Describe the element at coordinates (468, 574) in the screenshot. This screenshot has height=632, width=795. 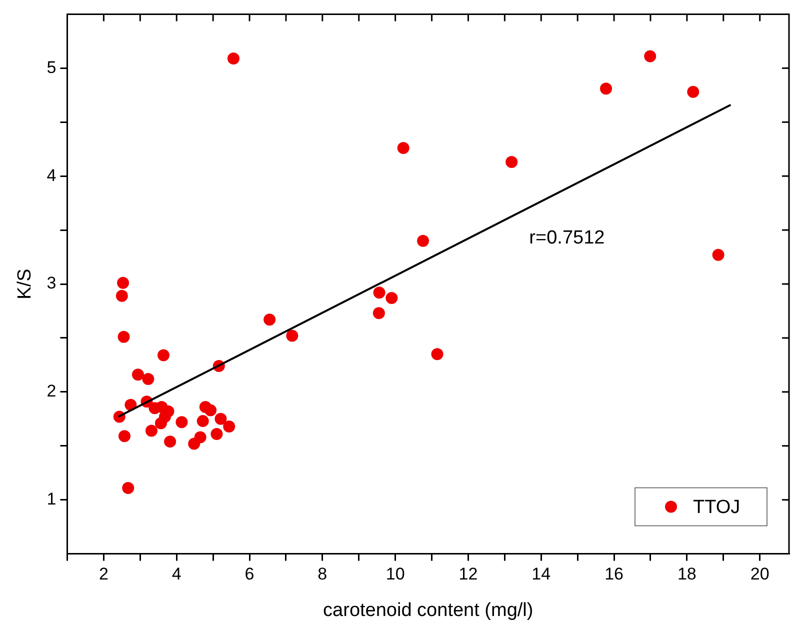
I see `x-tick-label: 12` at that location.